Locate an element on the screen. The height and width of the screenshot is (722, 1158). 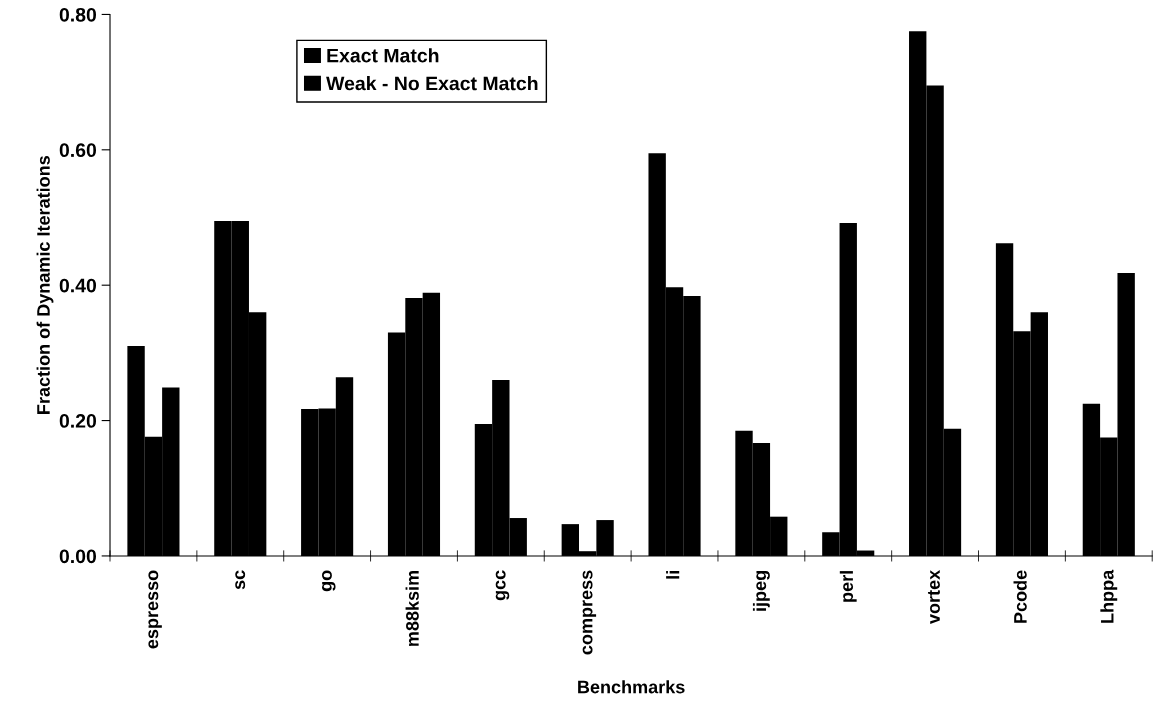
x-tick-label: vortex is located at coordinates (933, 596).